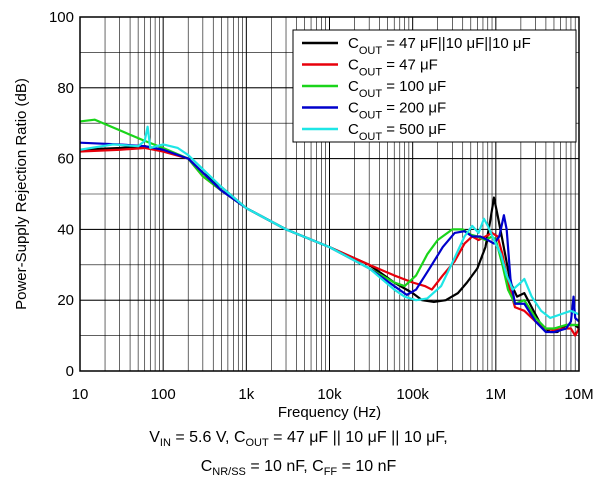  I want to click on caption-cout-value: = 47 μF || 10 μF || 10 μF,, so click(358, 437).